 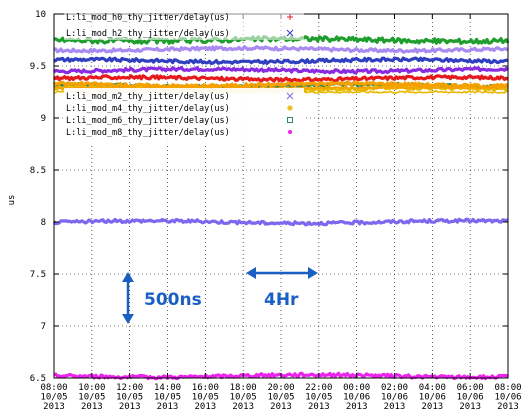 What do you see at coordinates (470, 388) in the screenshot?
I see `x-tick-label-time: 06:00` at bounding box center [470, 388].